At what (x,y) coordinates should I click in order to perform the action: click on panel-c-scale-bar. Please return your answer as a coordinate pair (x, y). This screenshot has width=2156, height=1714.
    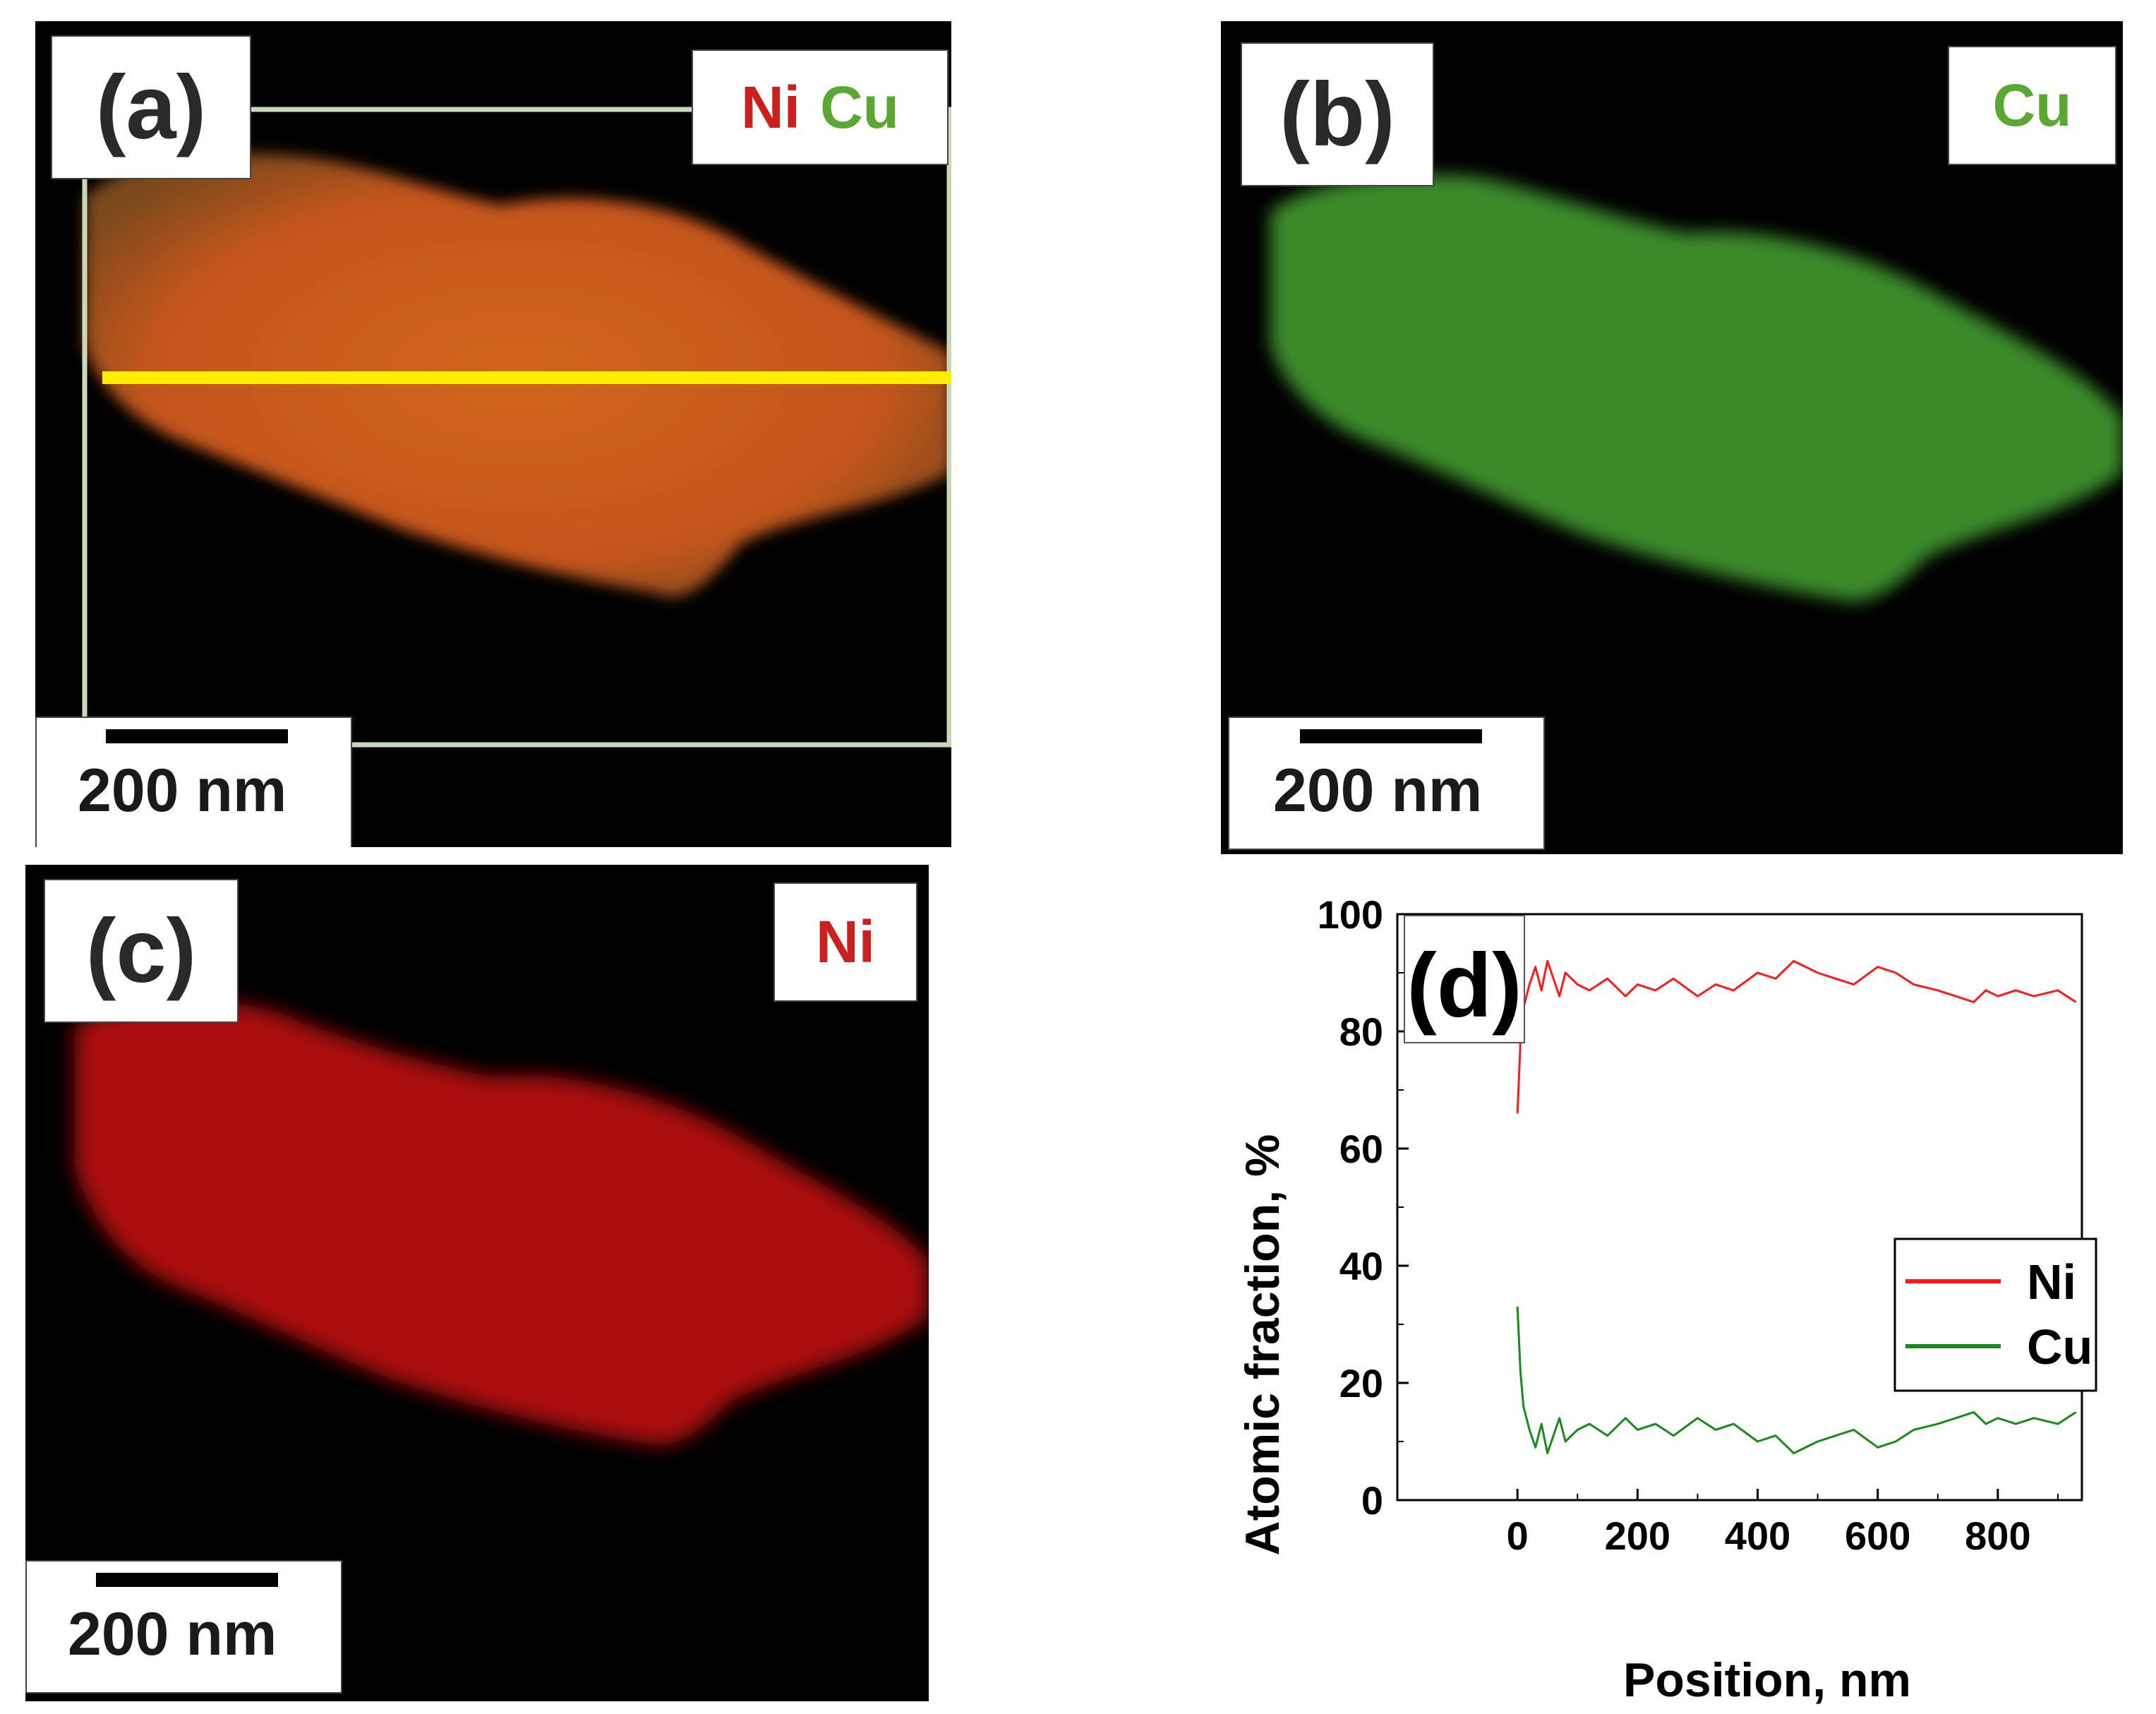
    Looking at the image, I should click on (187, 1580).